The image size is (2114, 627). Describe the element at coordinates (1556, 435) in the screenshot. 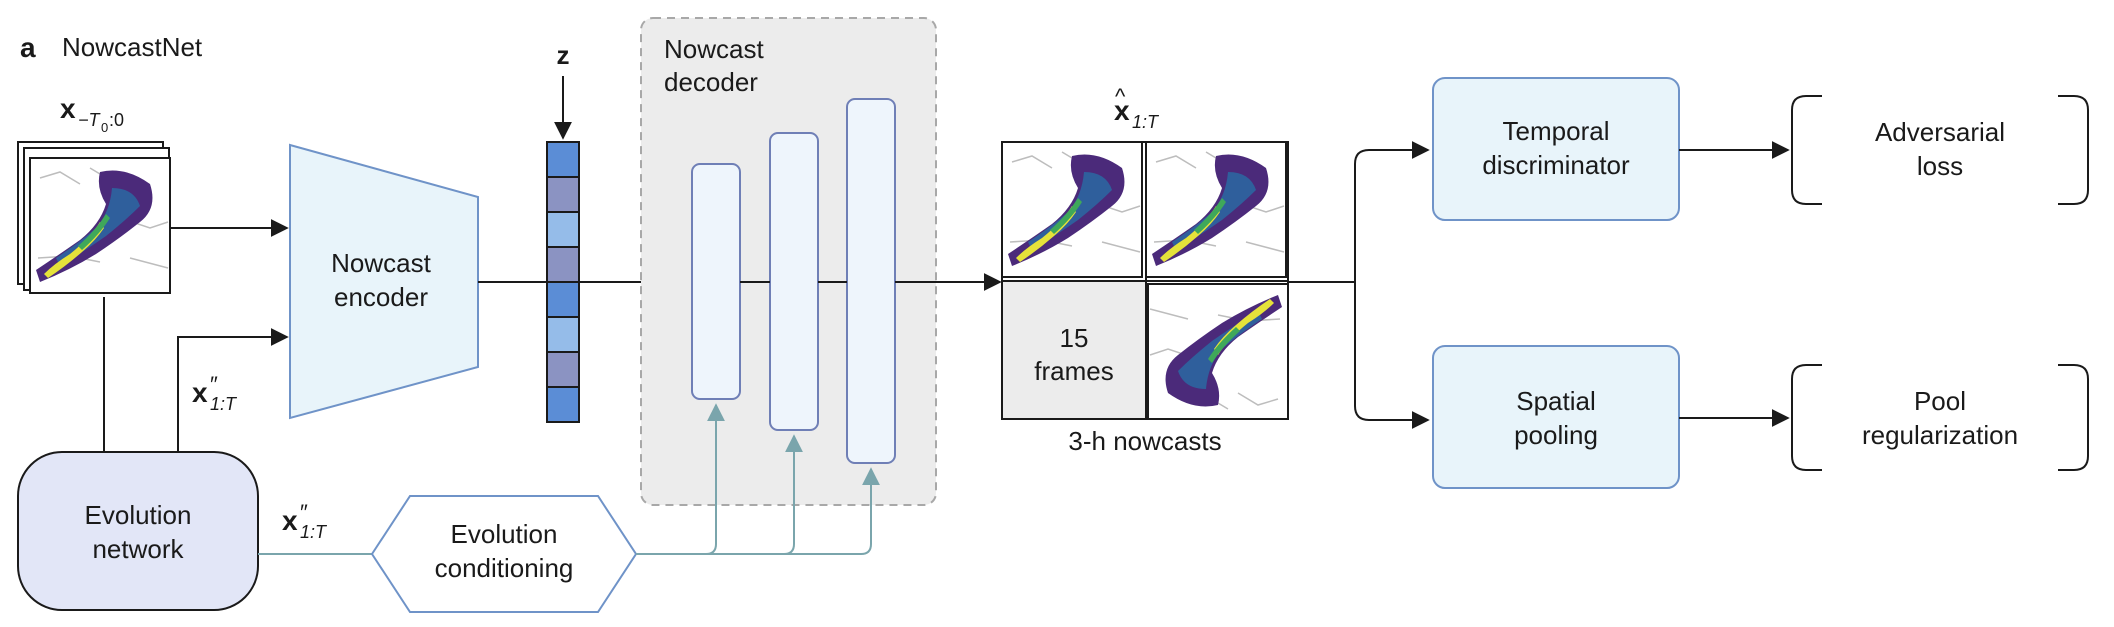

I see `spatial-pooling-label-line2: pooling` at that location.